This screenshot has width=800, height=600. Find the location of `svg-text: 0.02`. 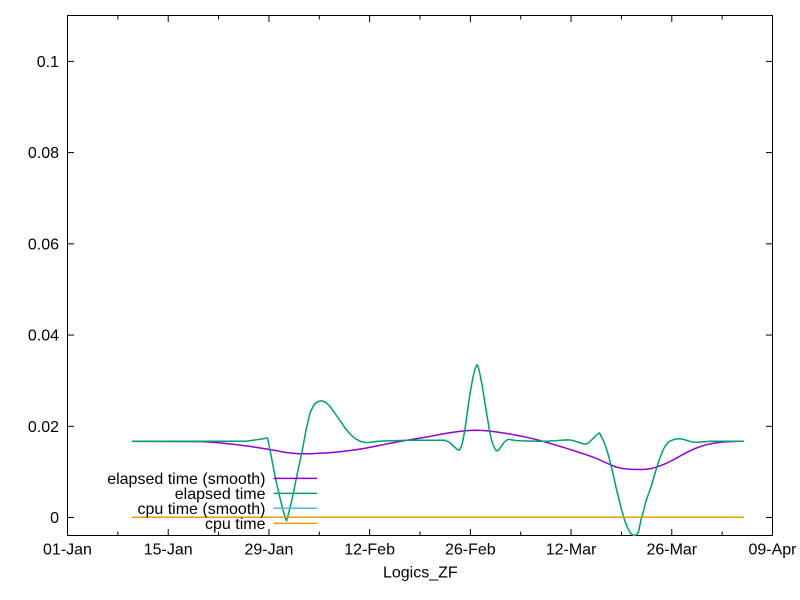

svg-text: 0.02 is located at coordinates (43, 427).